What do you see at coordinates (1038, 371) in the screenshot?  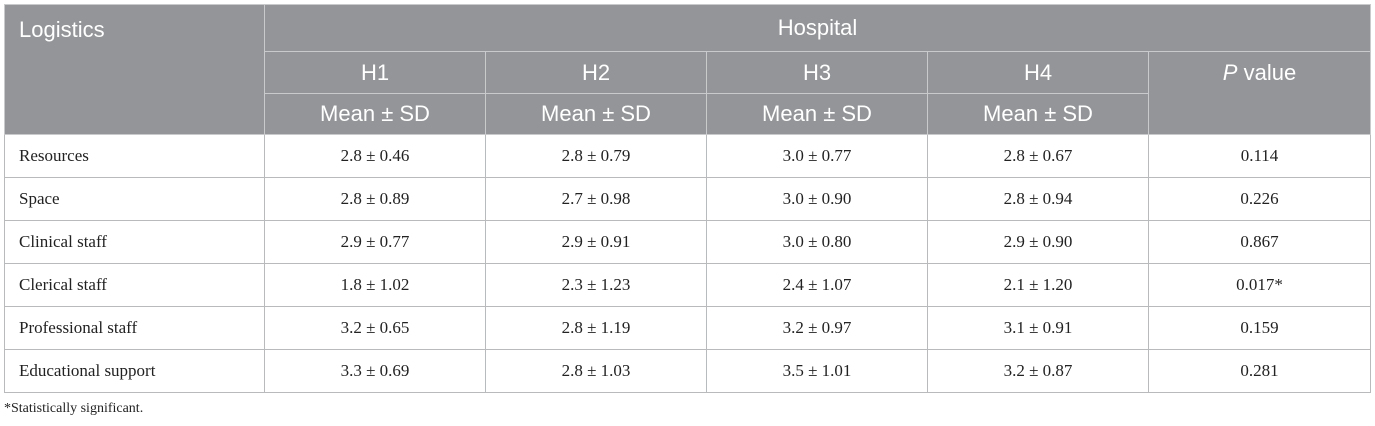 I see `cell-h4: 3.2 ± 0.87` at bounding box center [1038, 371].